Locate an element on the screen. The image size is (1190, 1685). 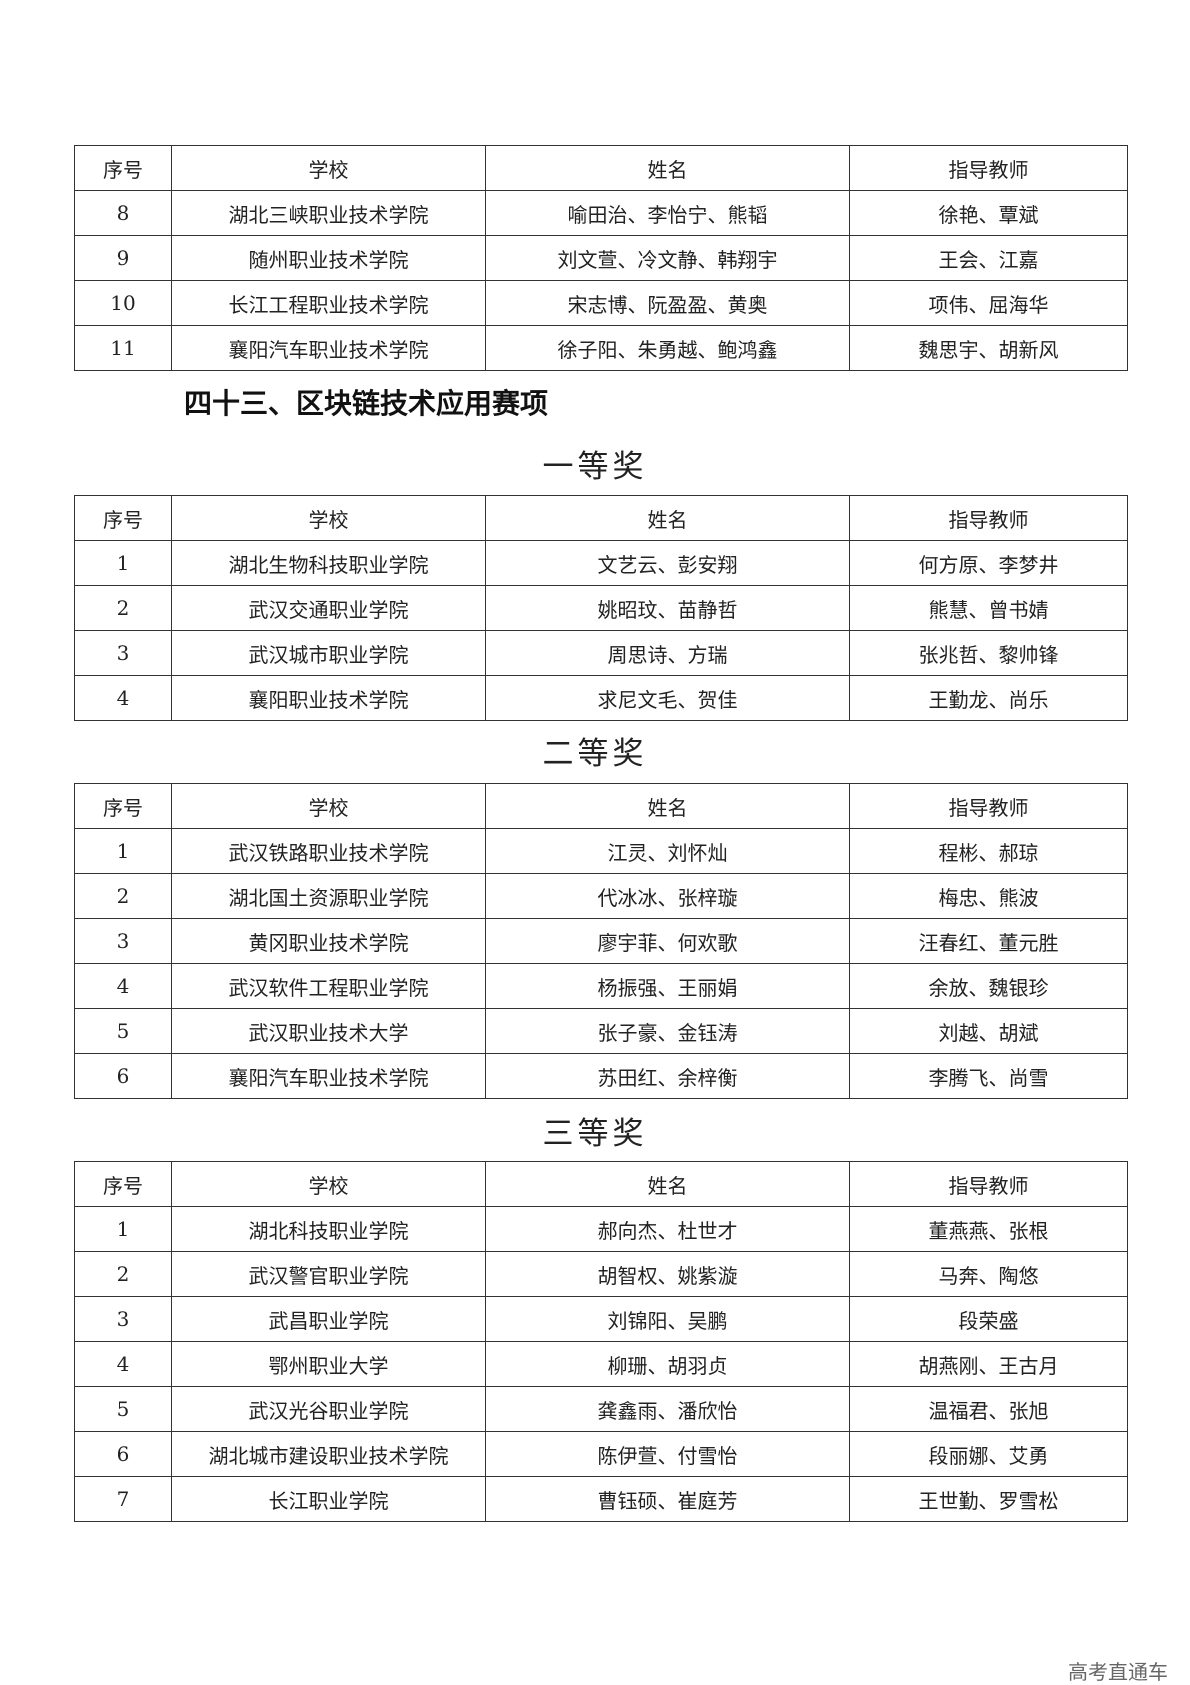
table-row: 8 湖北三峡职业技术学院 喻田治、李怡宁、熊韬 徐艳、覃斌 is located at coordinates (601, 213).